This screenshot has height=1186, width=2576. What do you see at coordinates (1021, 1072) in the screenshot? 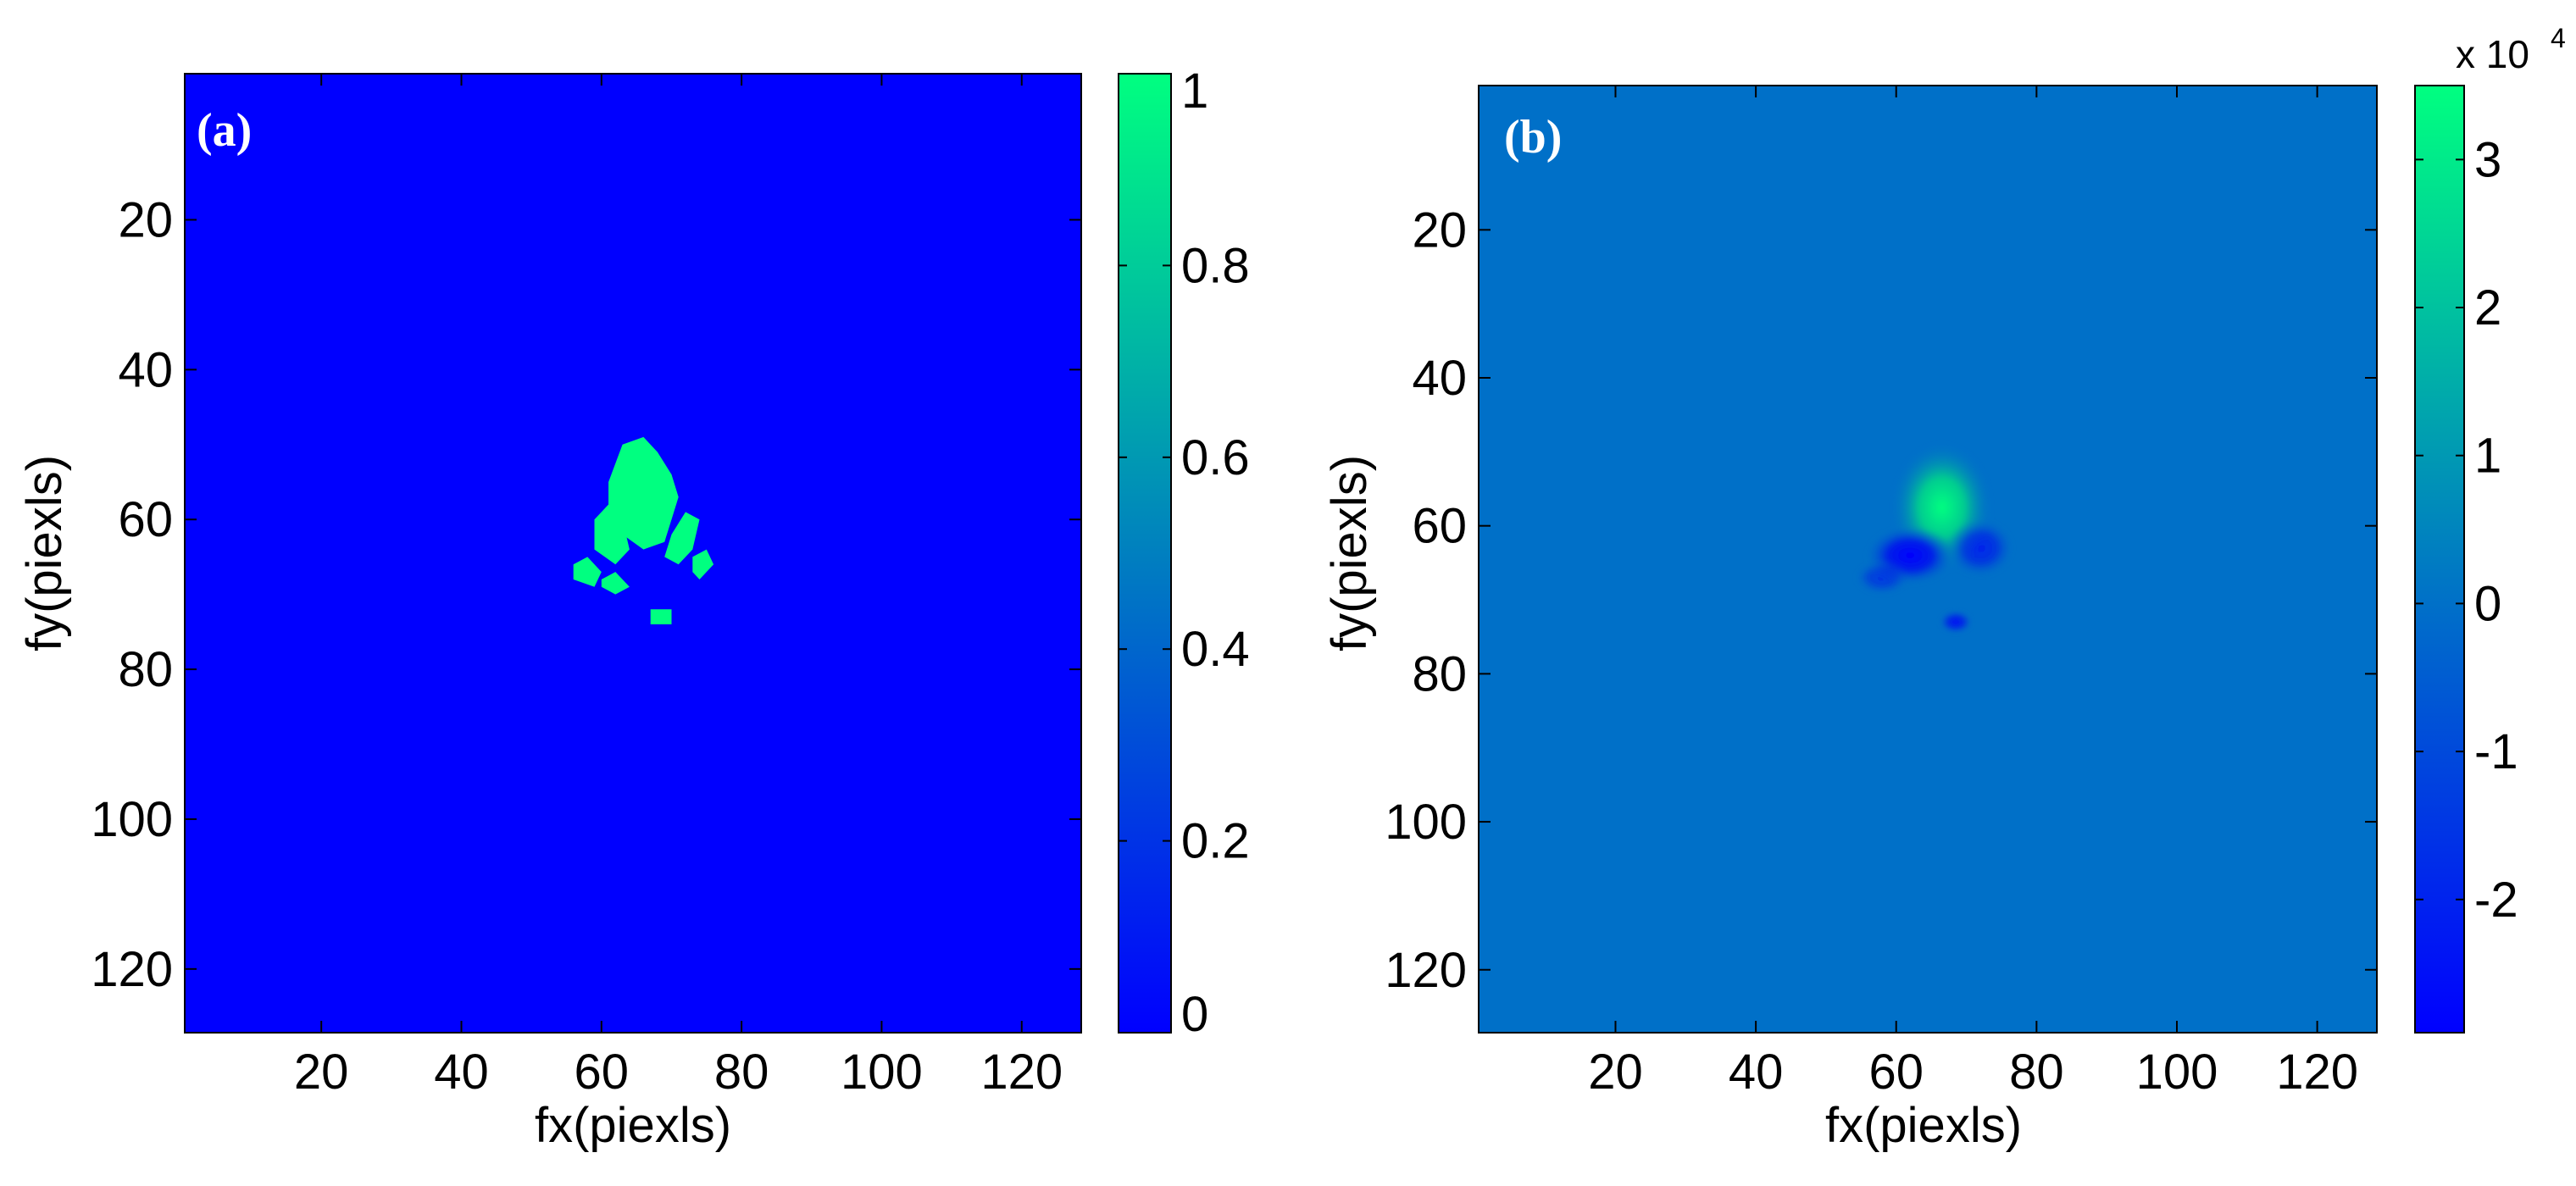
I see `plot-a-xtick-label: 120` at bounding box center [1021, 1072].